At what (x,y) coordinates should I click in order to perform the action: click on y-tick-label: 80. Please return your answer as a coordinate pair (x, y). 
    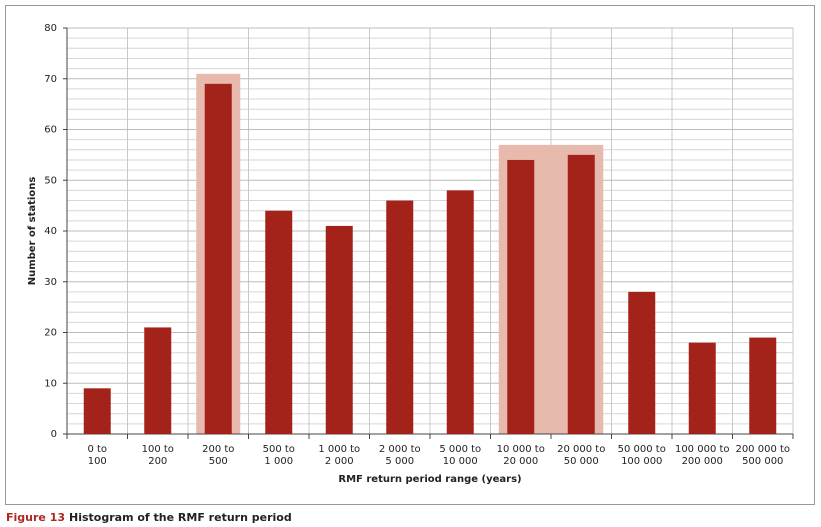
    Looking at the image, I should click on (50, 28).